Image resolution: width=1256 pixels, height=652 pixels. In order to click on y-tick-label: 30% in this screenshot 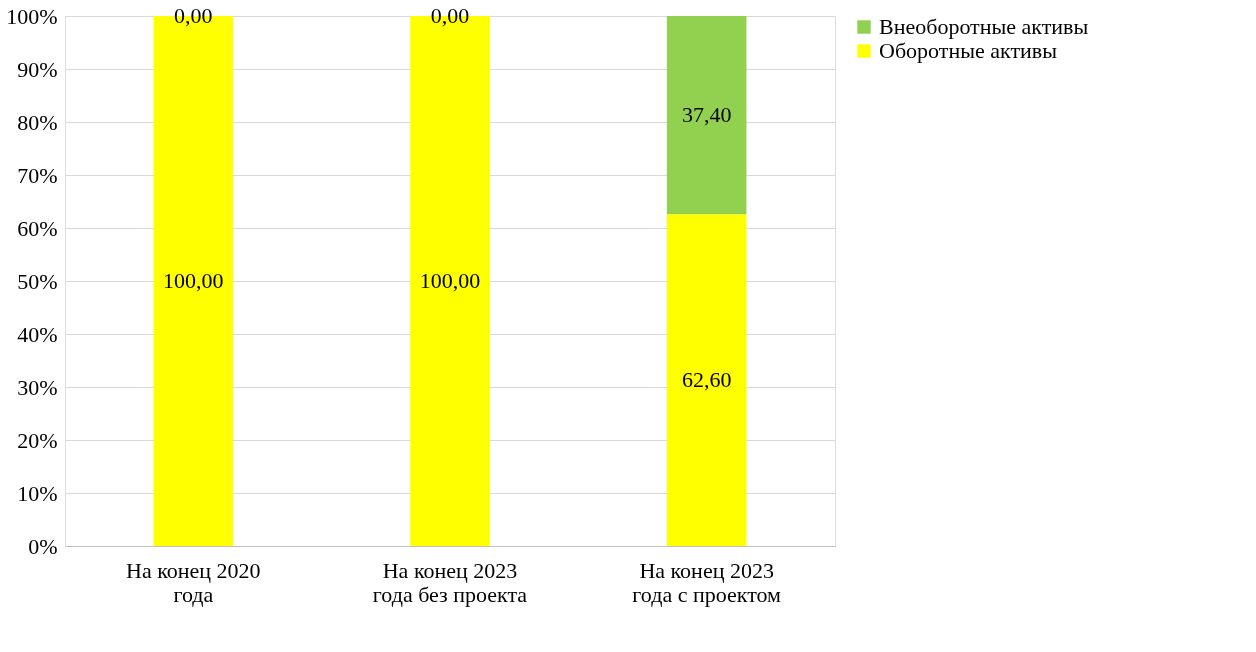, I will do `click(37, 387)`.